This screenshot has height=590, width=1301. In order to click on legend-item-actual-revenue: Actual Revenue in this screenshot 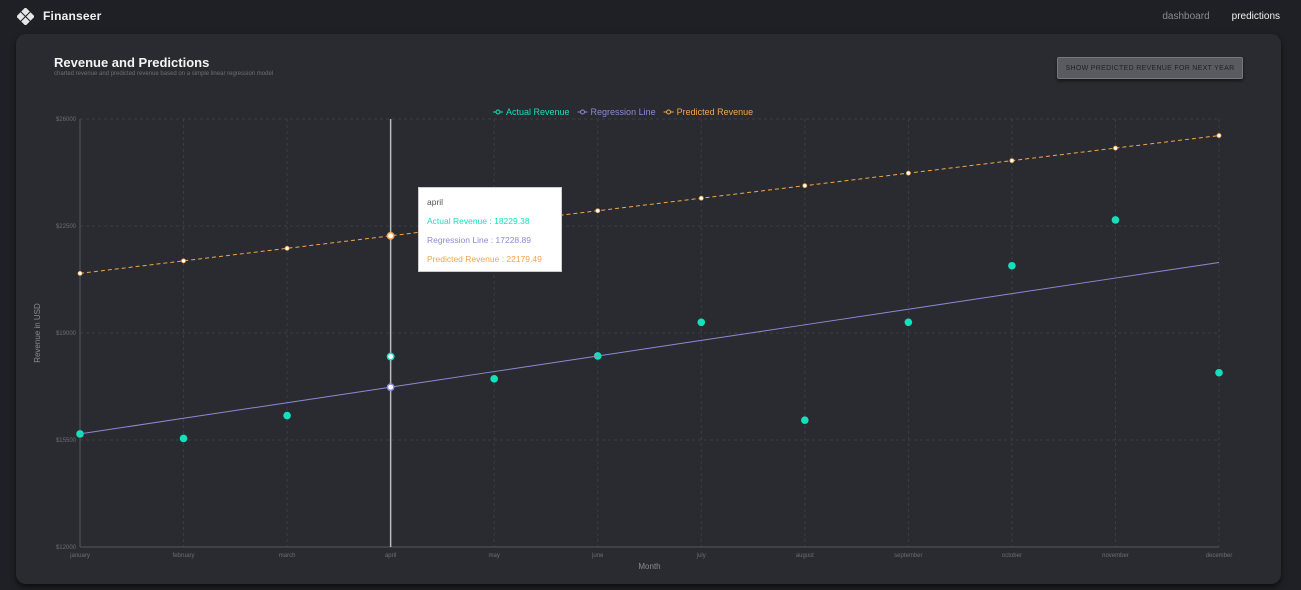, I will do `click(531, 112)`.